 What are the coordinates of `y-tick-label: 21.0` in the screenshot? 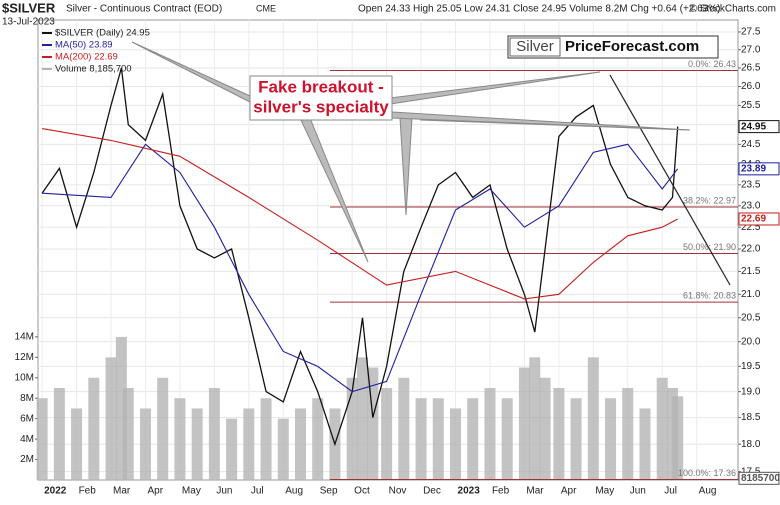 It's located at (751, 294).